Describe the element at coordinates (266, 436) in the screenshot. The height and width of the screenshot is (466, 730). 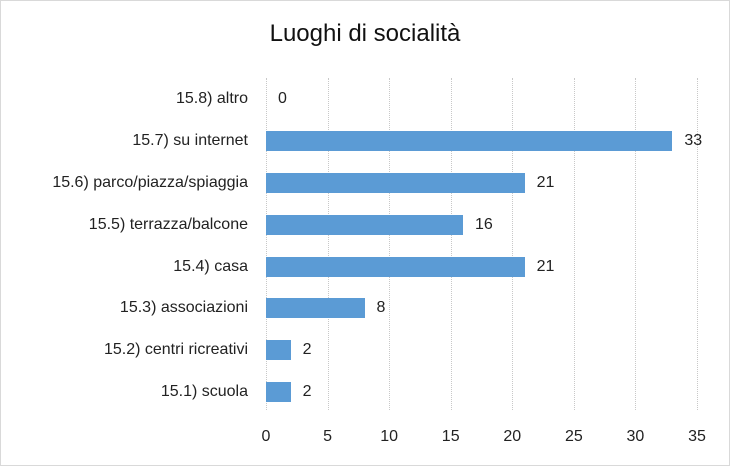
I see `x-tick-label: 0` at that location.